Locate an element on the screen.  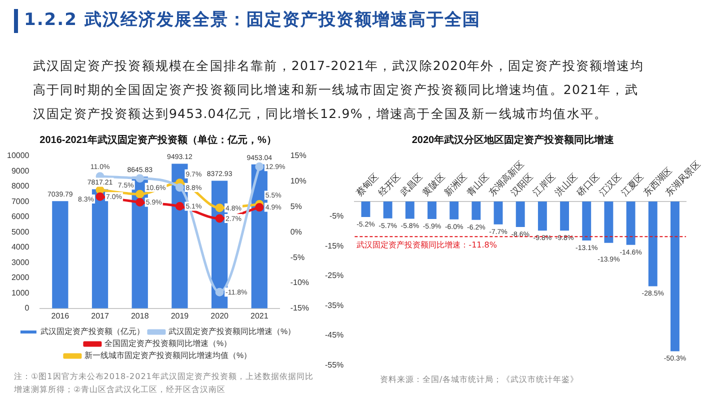
y-tick-label: 7000 is located at coordinates (20, 201).